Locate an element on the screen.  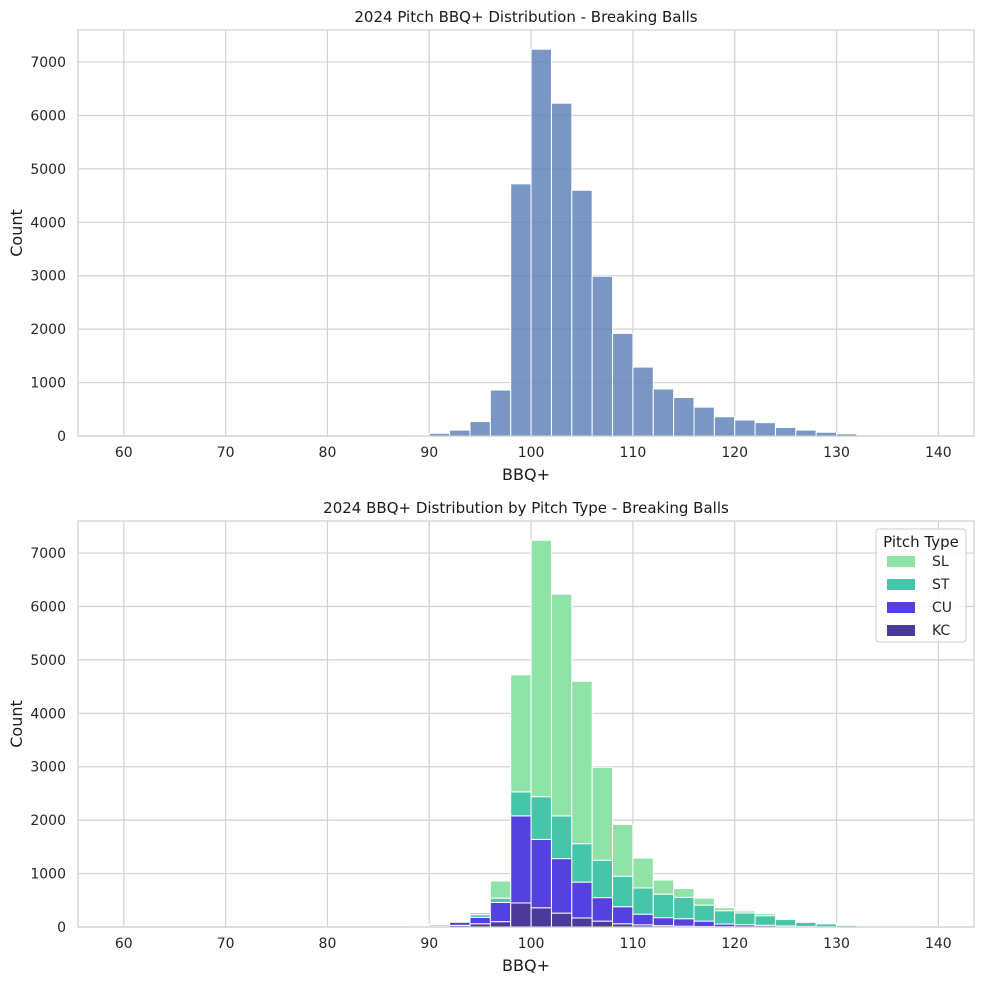
x-tick-labels-top: 60 70 80 90 100 110 120 130 140 is located at coordinates (533, 453).